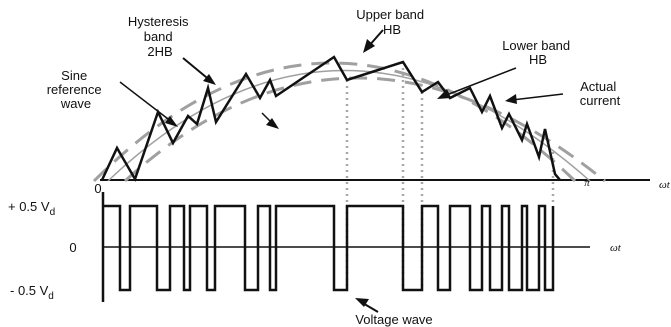 The image size is (671, 327). What do you see at coordinates (587, 183) in the screenshot?
I see `pi-label: π` at bounding box center [587, 183].